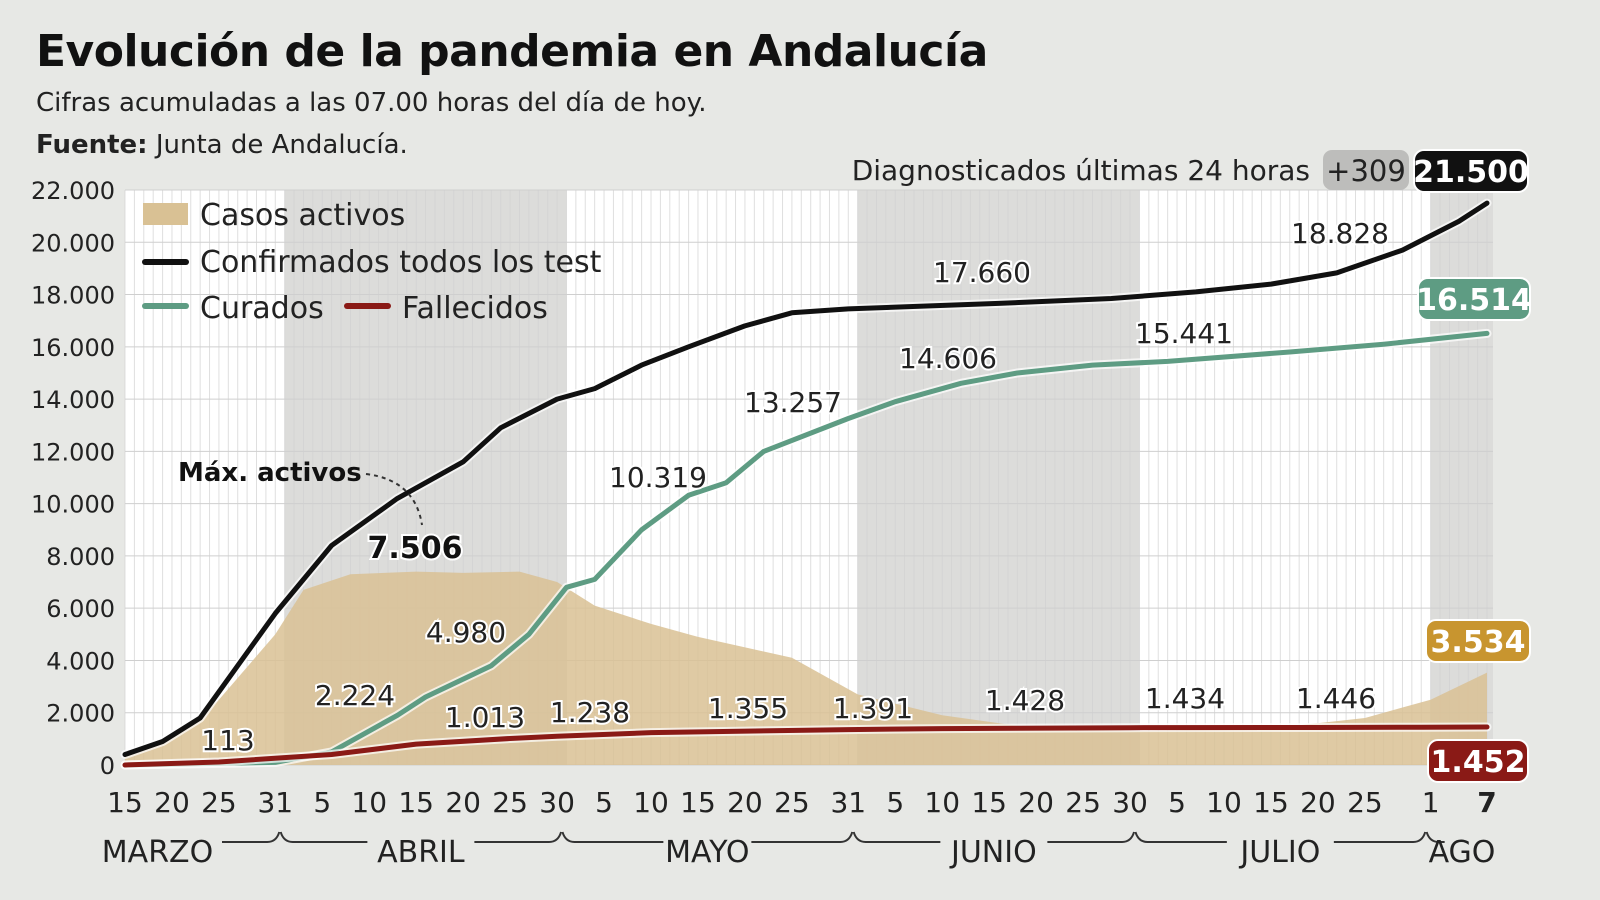  I want to click on data-label: 1.238, so click(590, 712).